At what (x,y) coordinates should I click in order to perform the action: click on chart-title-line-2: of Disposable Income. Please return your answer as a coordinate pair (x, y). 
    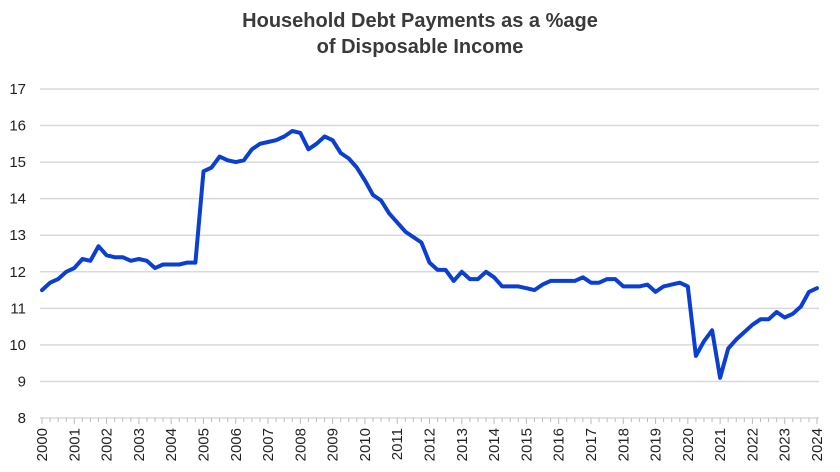
    Looking at the image, I should click on (420, 47).